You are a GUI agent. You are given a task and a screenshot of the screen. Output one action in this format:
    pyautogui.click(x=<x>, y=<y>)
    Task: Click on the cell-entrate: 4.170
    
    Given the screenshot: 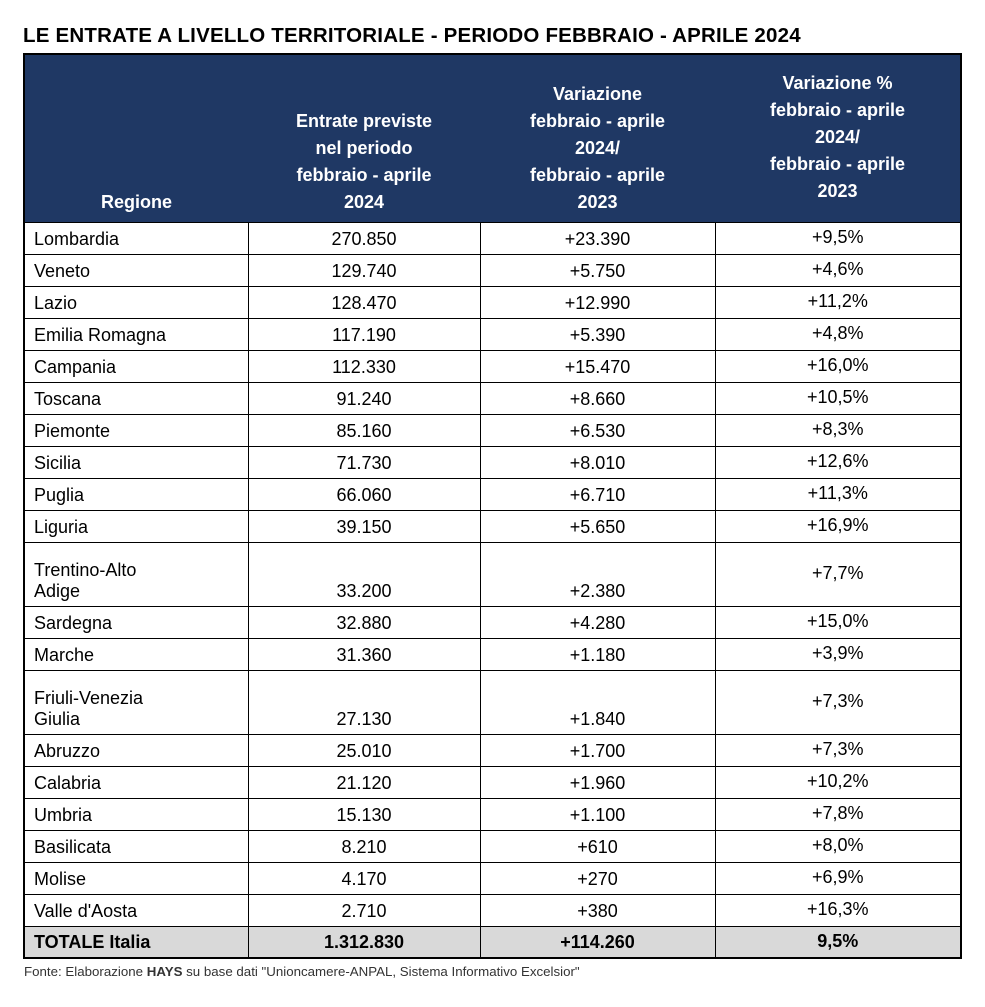 What is the action you would take?
    pyautogui.click(x=364, y=878)
    